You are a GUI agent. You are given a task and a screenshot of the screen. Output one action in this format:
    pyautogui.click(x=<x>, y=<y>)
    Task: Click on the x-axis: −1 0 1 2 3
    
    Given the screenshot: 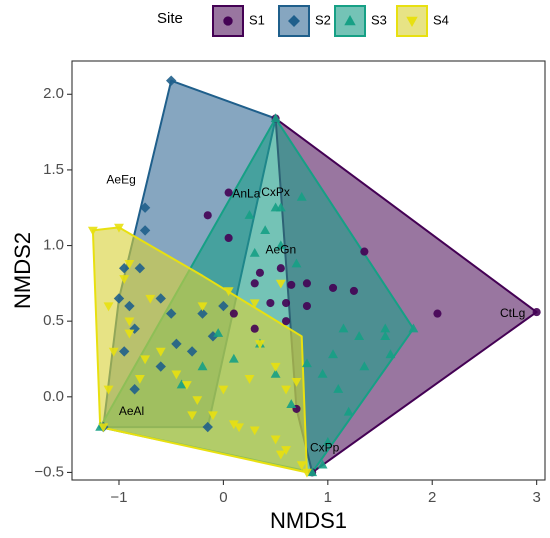 What is the action you would take?
    pyautogui.click(x=325, y=493)
    